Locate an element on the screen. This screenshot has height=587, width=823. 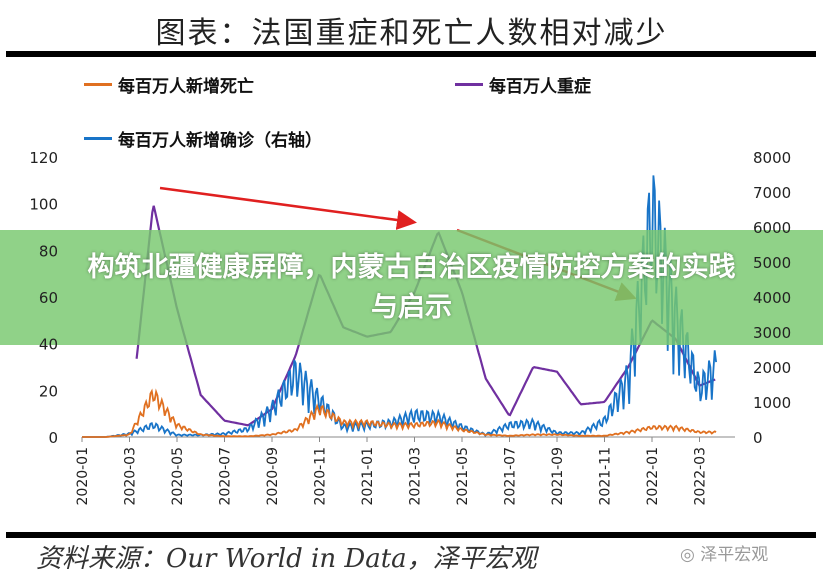
legend-icu: 每百万人重症 is located at coordinates (523, 84).